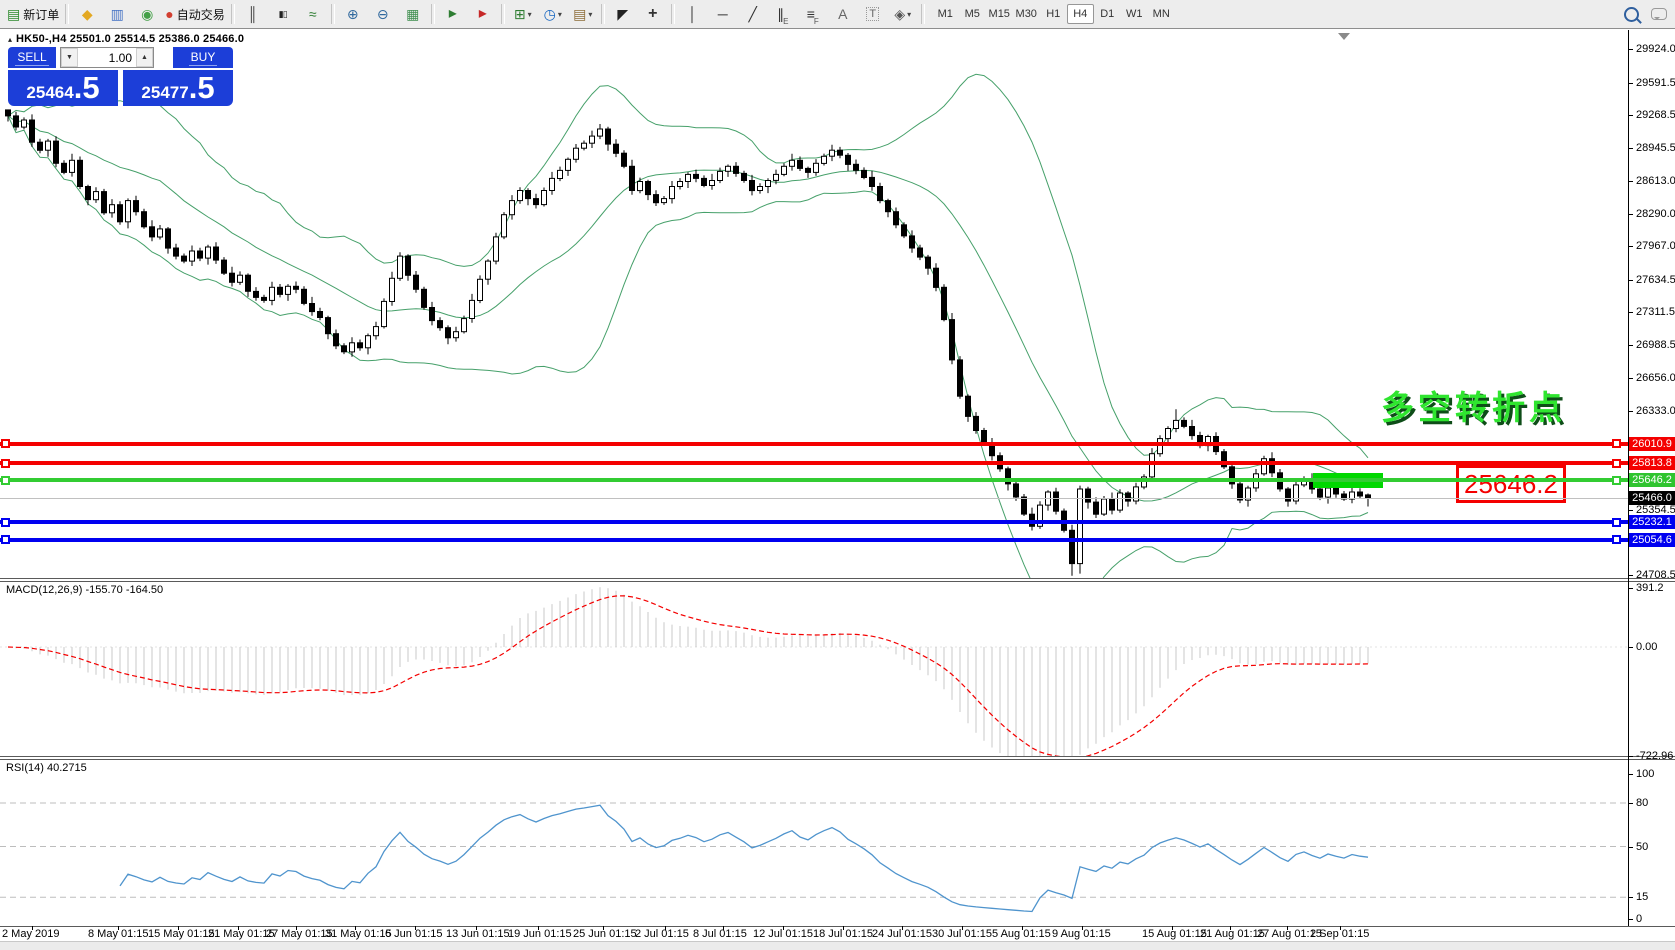  I want to click on auto-trading-button-glyph: ●, so click(169, 14).